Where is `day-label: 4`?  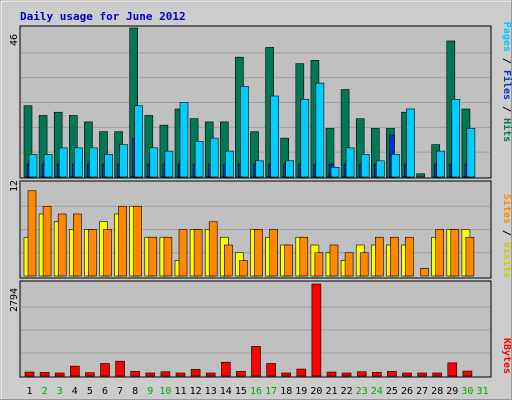
day-label: 4 is located at coordinates (75, 391).